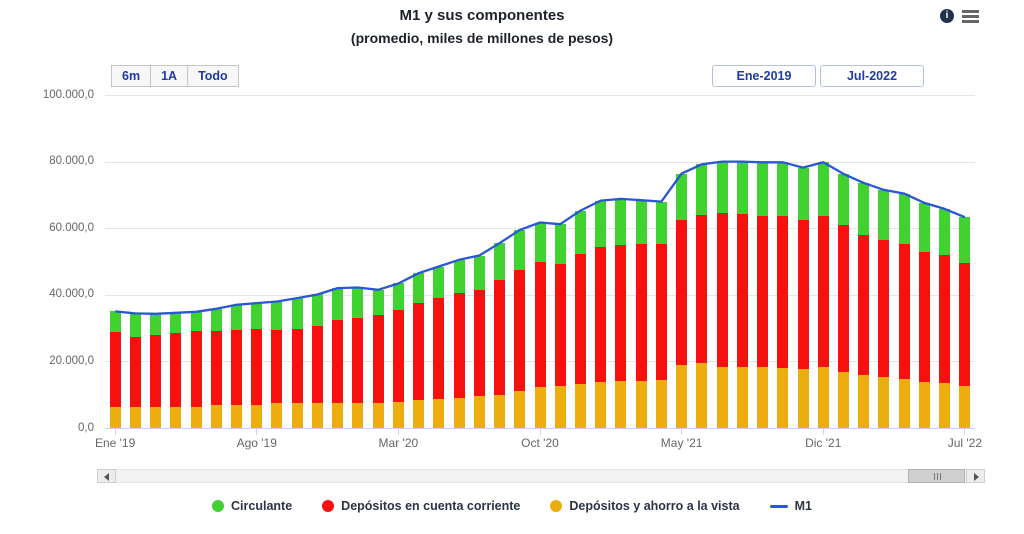 The width and height of the screenshot is (1024, 534). Describe the element at coordinates (252, 506) in the screenshot. I see `legend-item-circulante: Circulante` at that location.